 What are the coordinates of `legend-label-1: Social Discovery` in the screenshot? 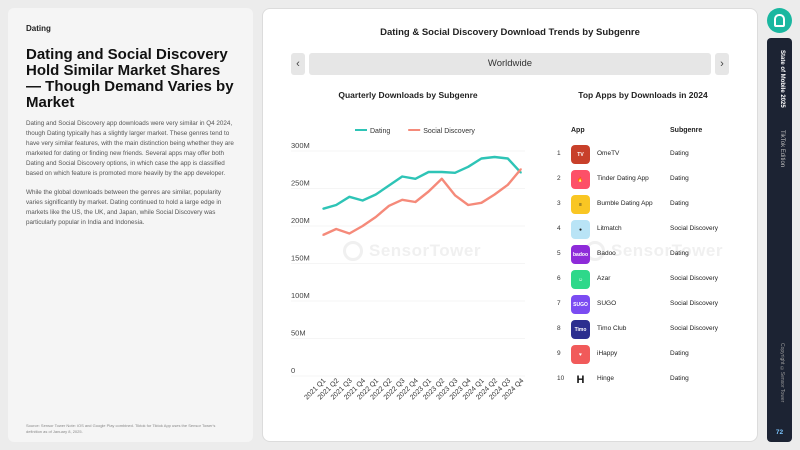 It's located at (449, 131).